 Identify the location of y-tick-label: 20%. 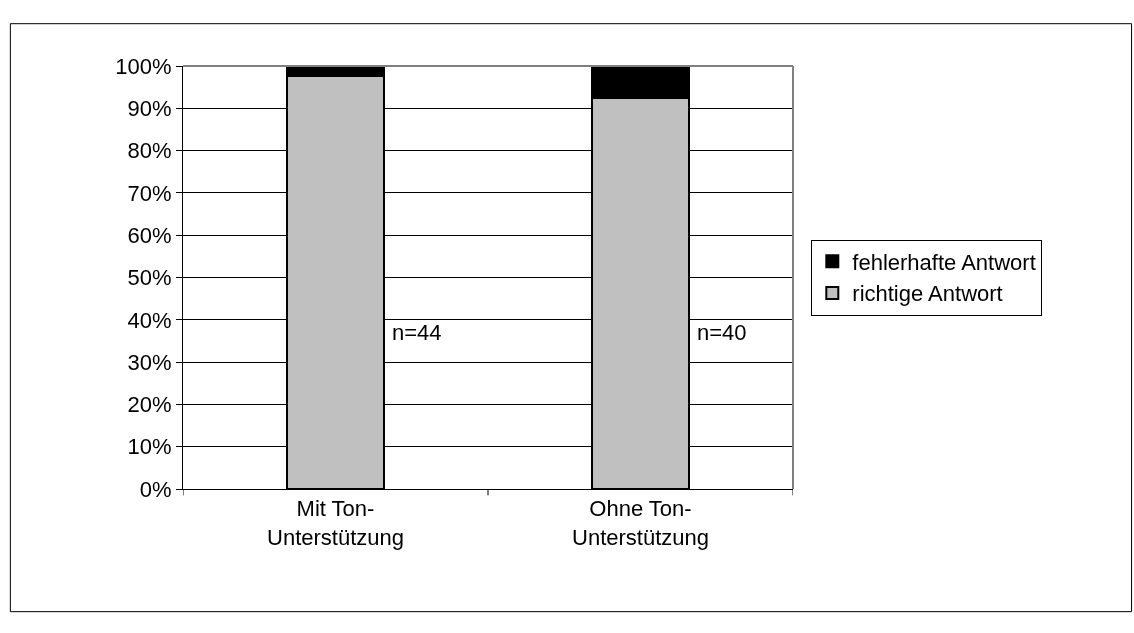
(149, 405).